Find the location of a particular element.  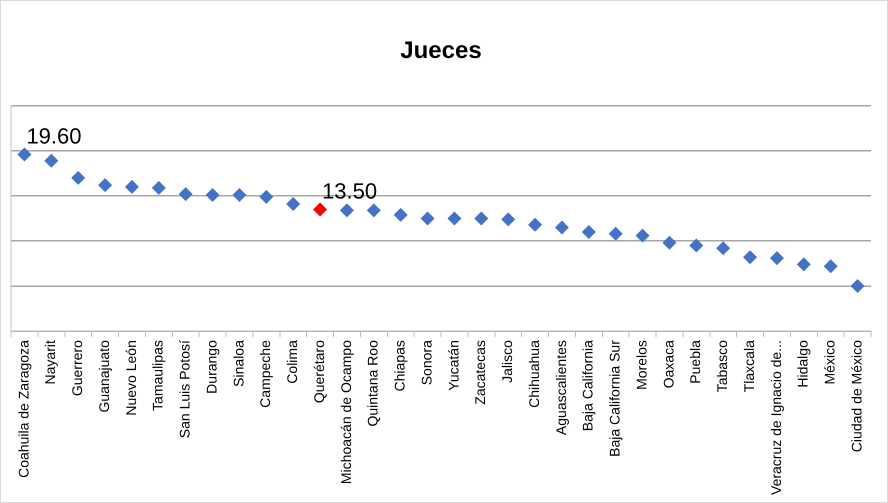

x-tick-label: Baja California is located at coordinates (588, 386).